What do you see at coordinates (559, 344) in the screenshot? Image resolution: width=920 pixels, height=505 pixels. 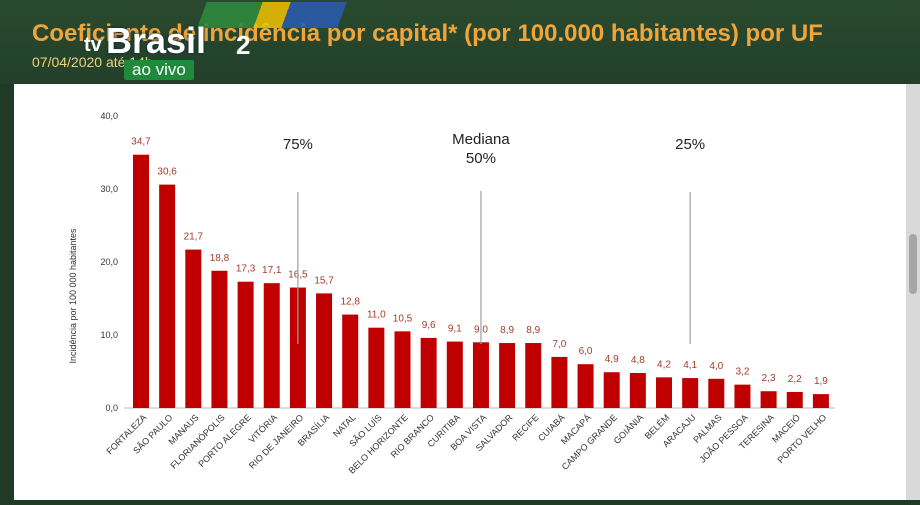 I see `bar-value-label: 7,0` at bounding box center [559, 344].